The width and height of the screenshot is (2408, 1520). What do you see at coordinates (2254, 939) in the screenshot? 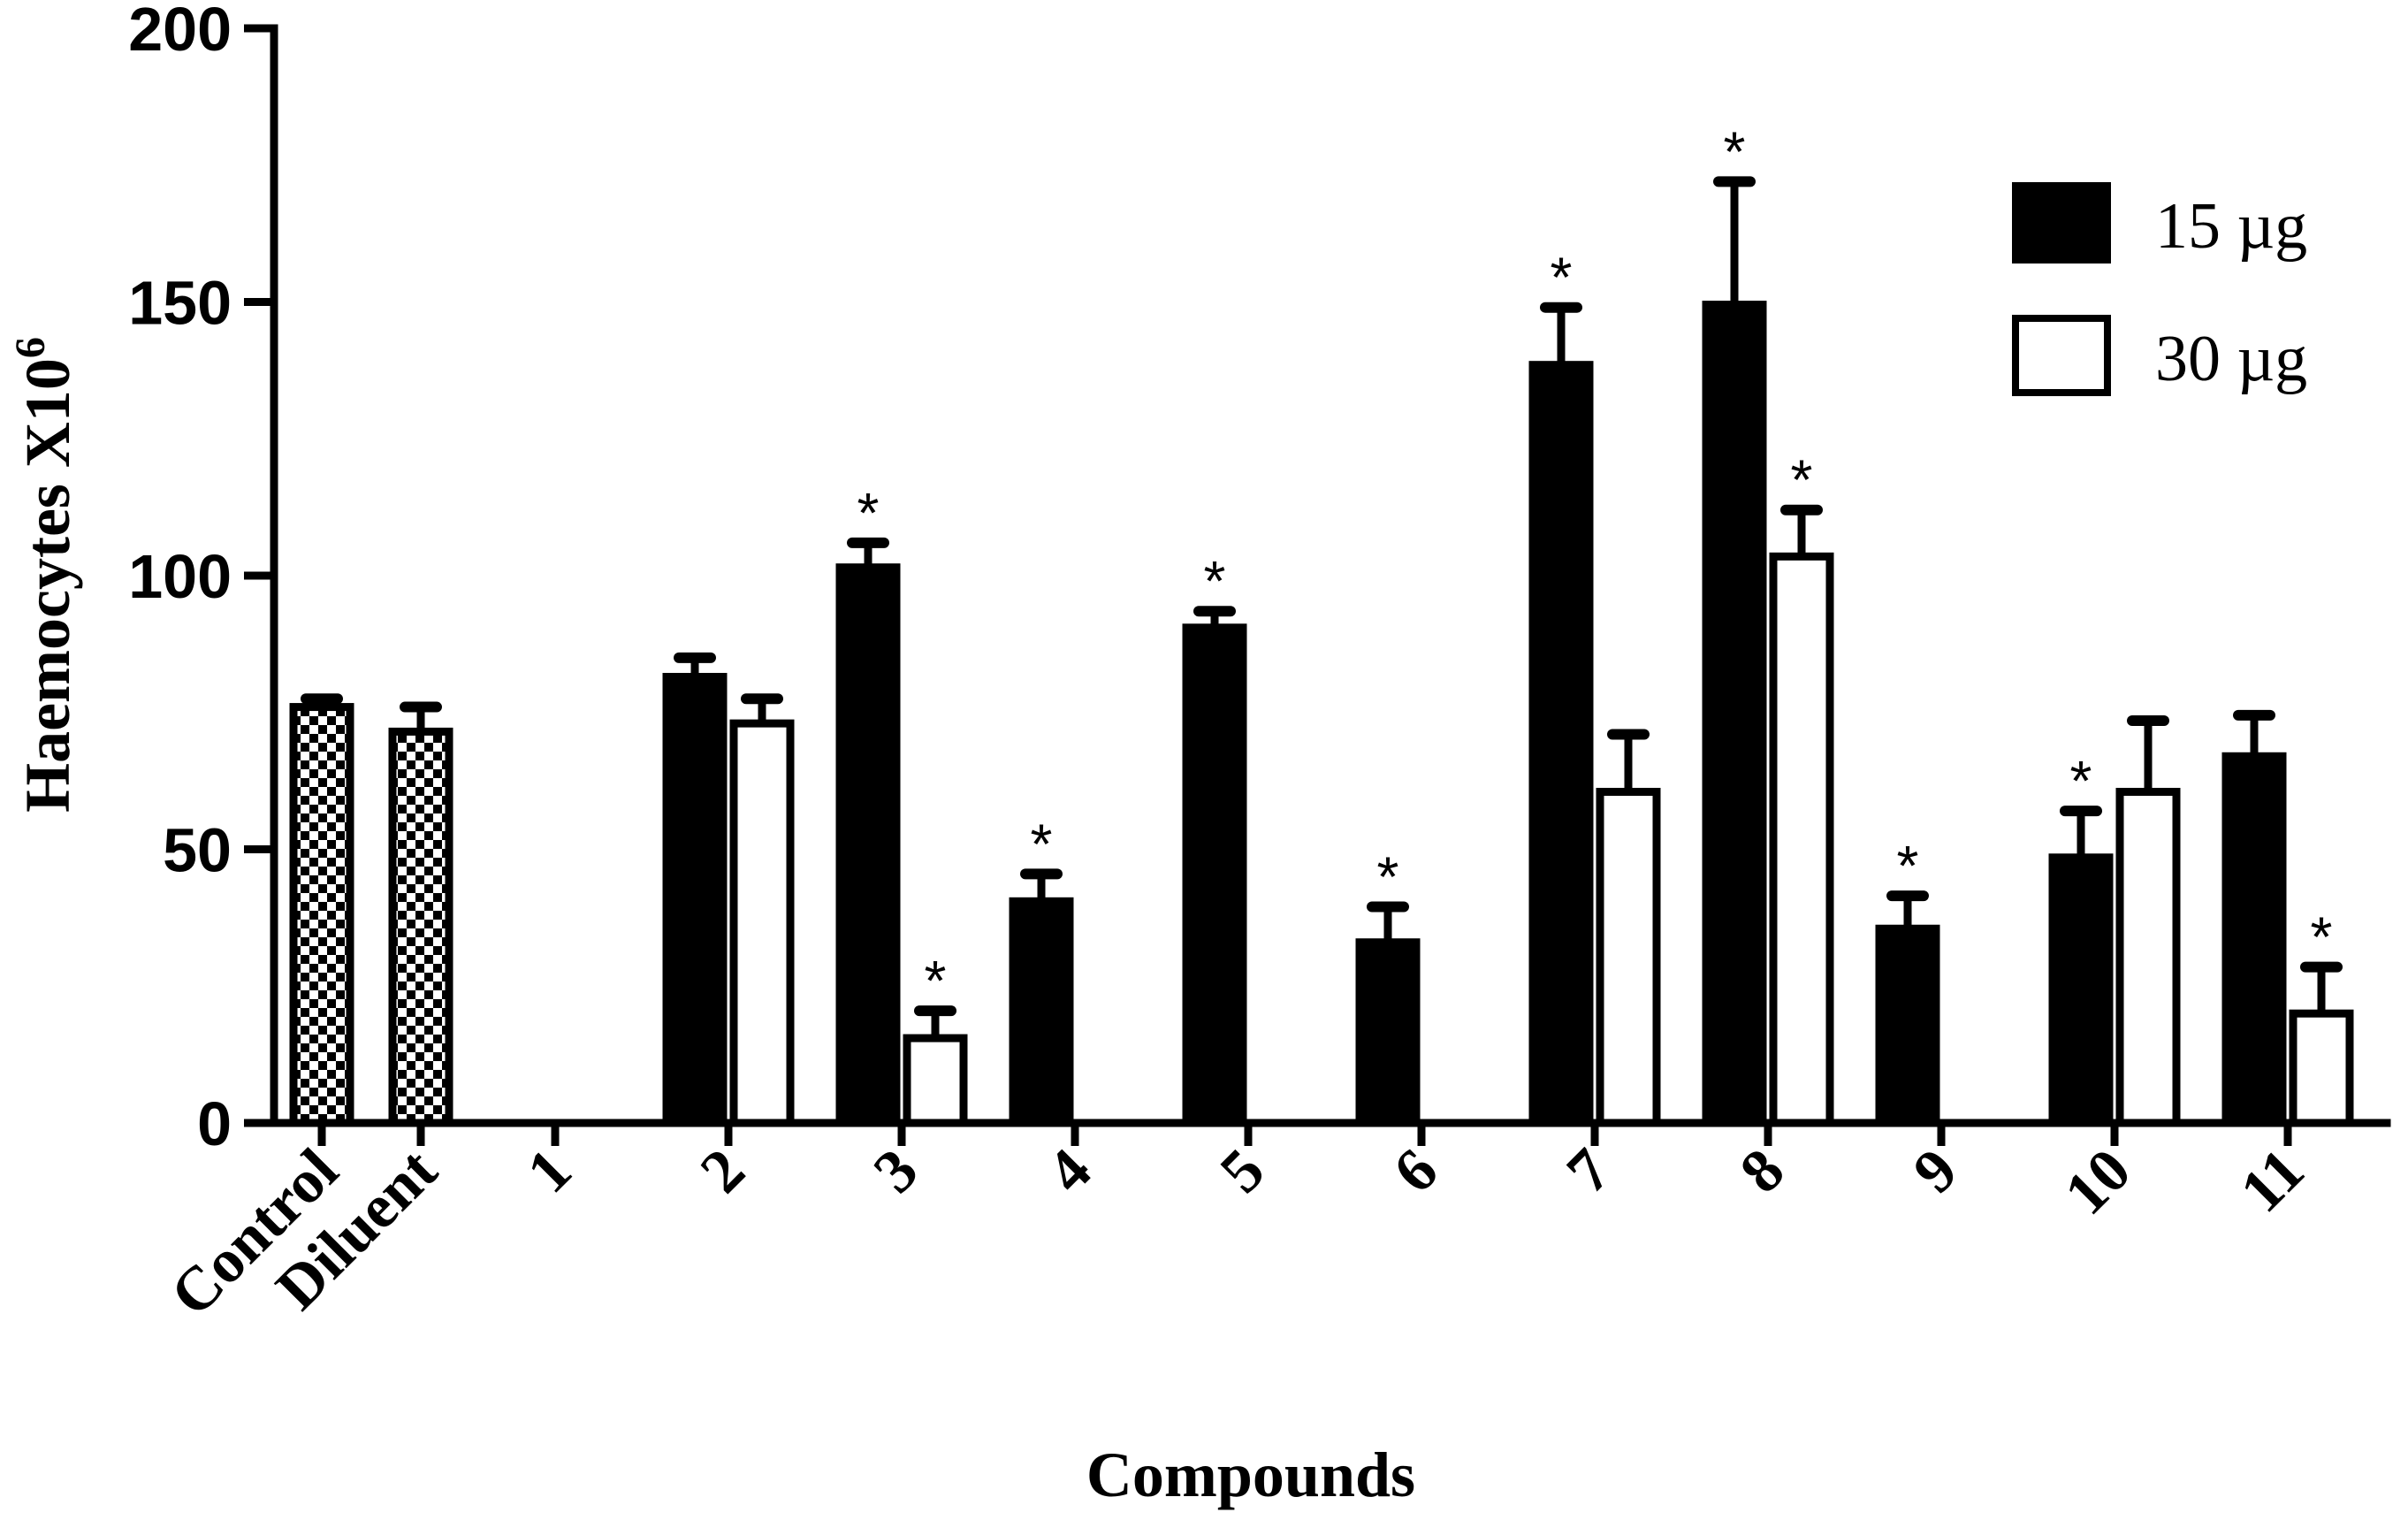
I see `bar-compound-11-15ug` at bounding box center [2254, 939].